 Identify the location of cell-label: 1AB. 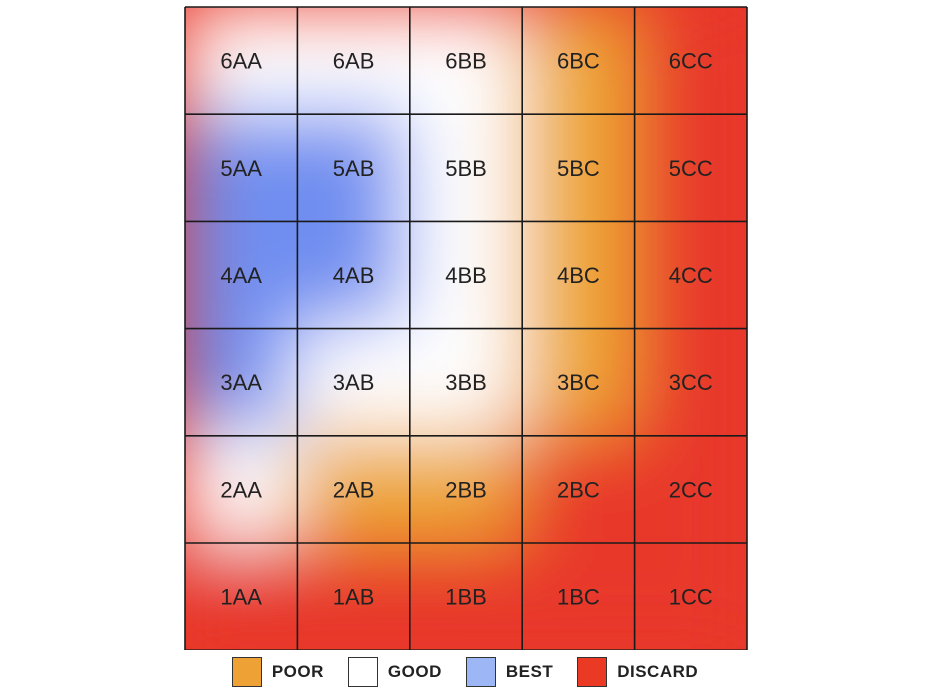
(354, 597).